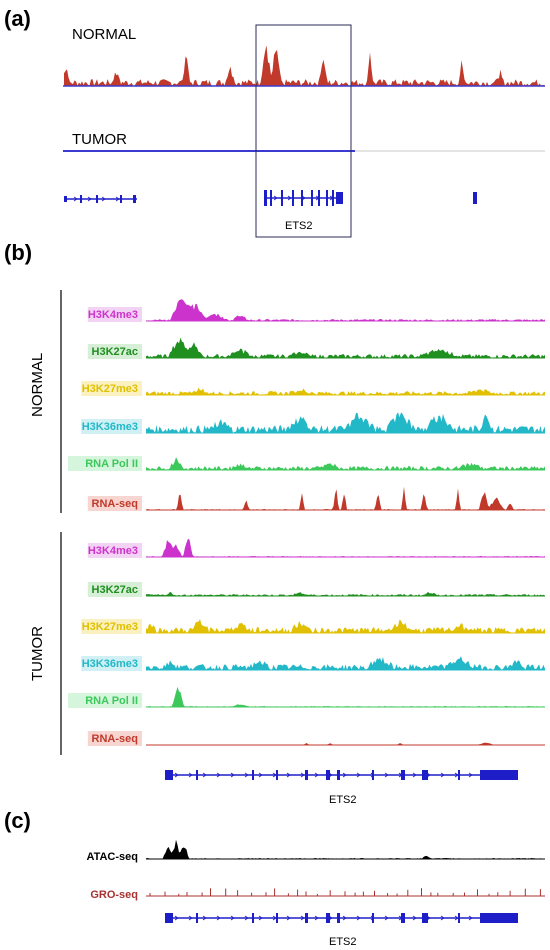 This screenshot has height=950, width=550. Describe the element at coordinates (341, 775) in the screenshot. I see `panel-b-gene-model` at that location.